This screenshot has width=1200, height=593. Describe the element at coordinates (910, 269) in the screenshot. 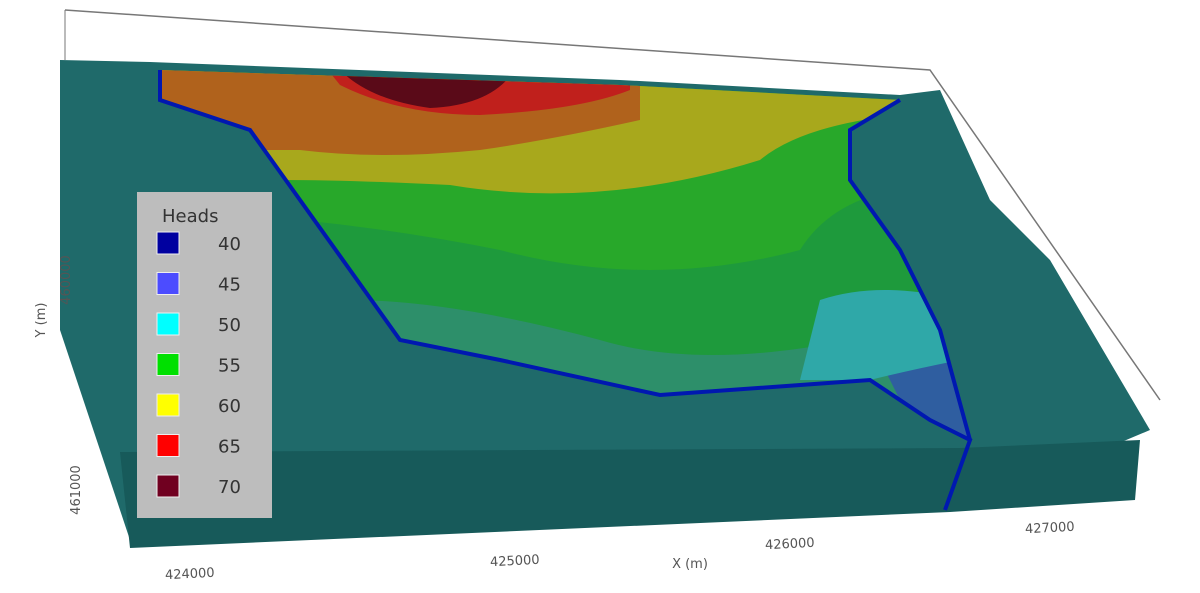

I see `boundary` at that location.